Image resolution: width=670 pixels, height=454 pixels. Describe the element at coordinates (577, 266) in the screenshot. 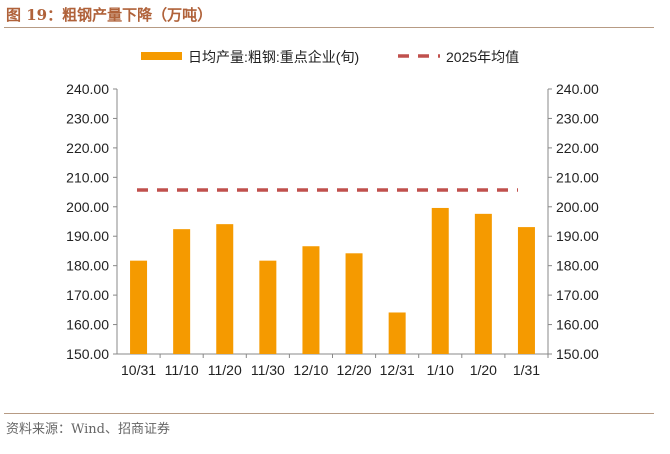

I see `y-tick-label-right: 180.00` at that location.